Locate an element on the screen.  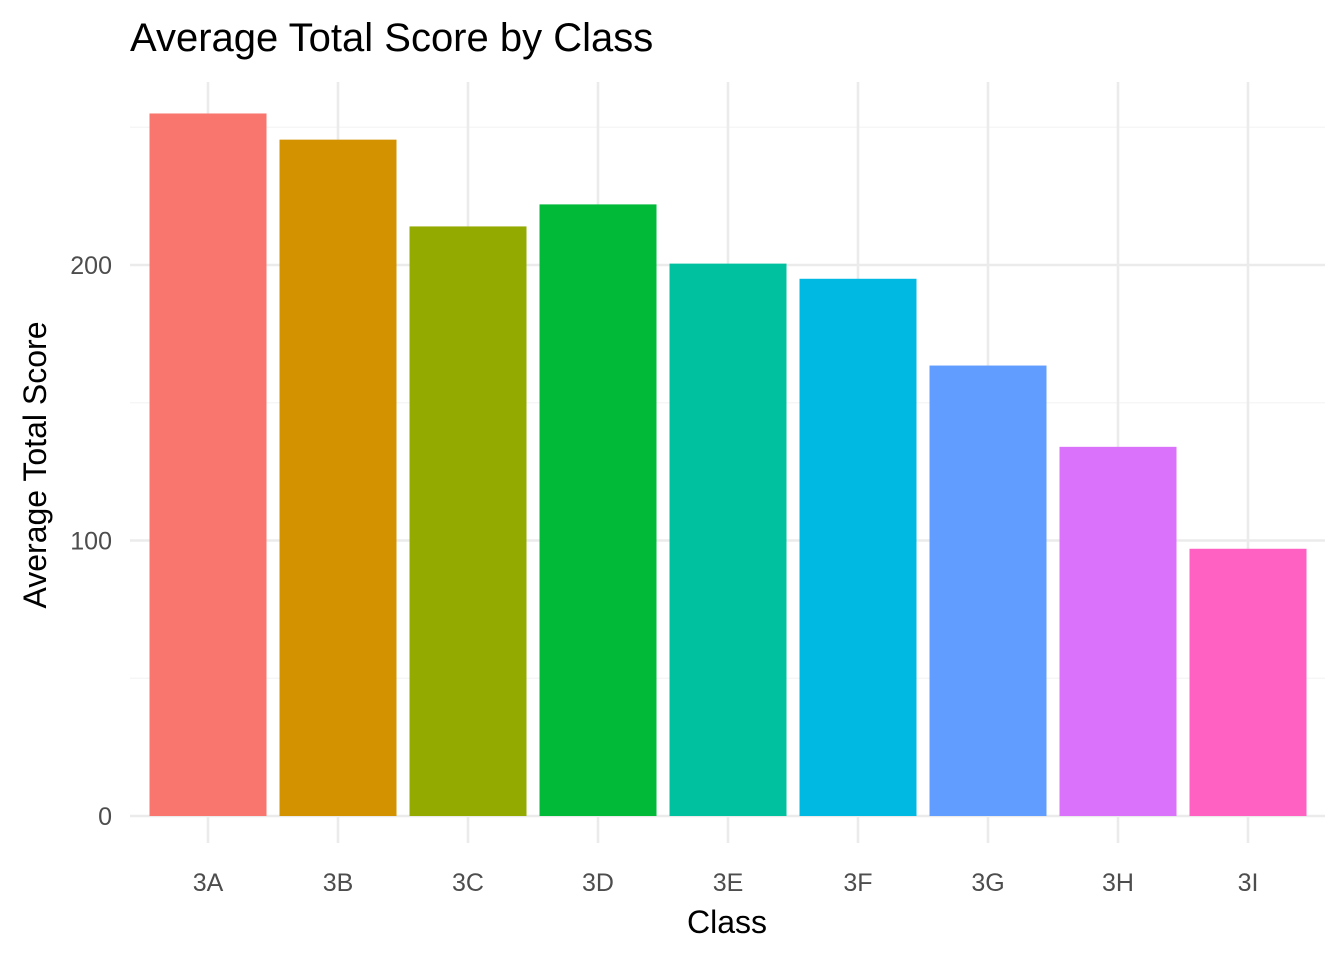
x-tick-label: 3C is located at coordinates (468, 883).